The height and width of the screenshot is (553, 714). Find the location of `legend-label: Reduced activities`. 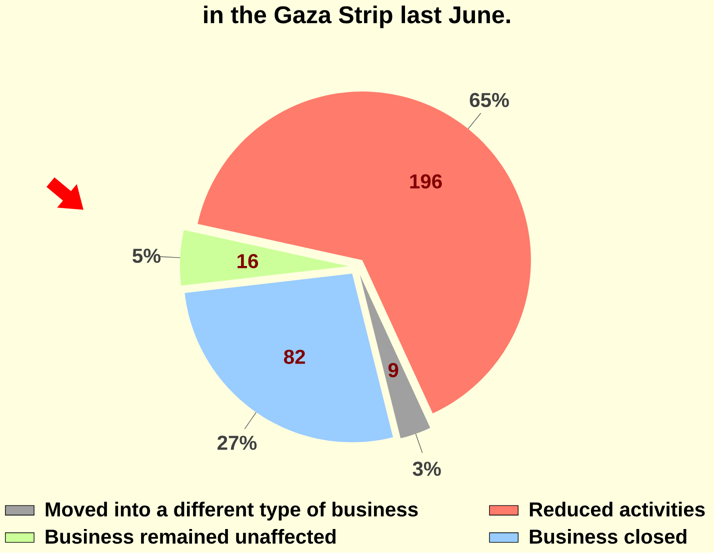

legend-label: Reduced activities is located at coordinates (617, 509).